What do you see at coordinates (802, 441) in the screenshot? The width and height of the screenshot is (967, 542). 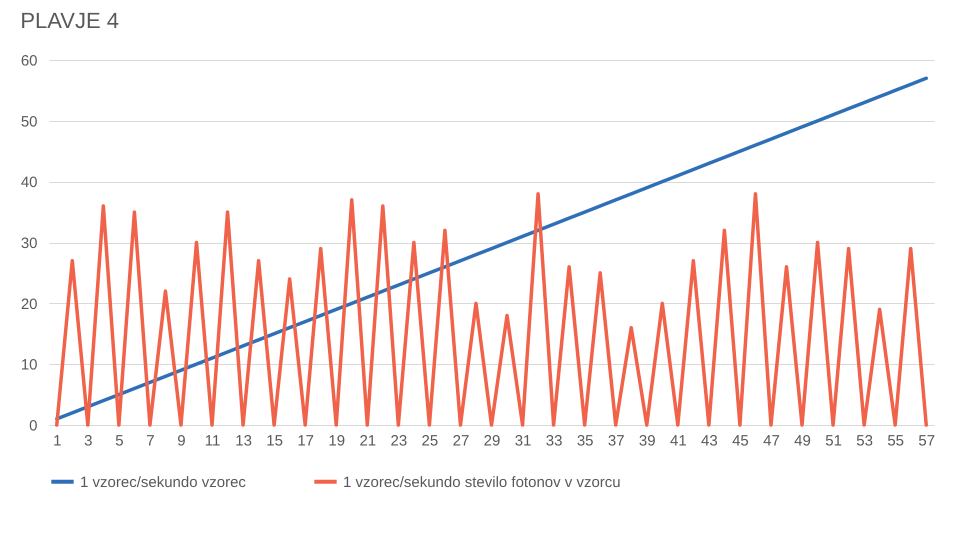 I see `x-tick-label: 49` at bounding box center [802, 441].